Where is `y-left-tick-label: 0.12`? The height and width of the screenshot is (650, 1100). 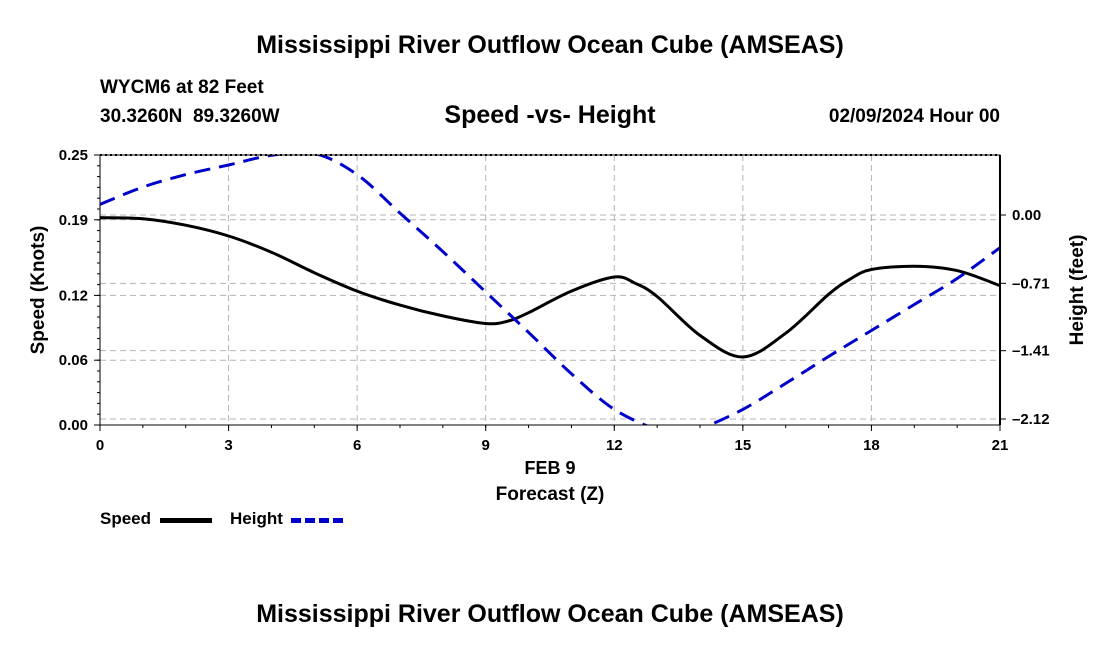
y-left-tick-label: 0.12 is located at coordinates (73, 295).